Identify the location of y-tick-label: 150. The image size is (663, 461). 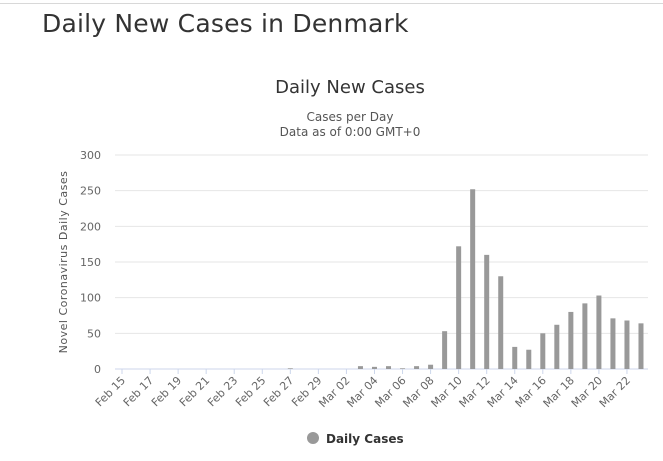
(90, 262).